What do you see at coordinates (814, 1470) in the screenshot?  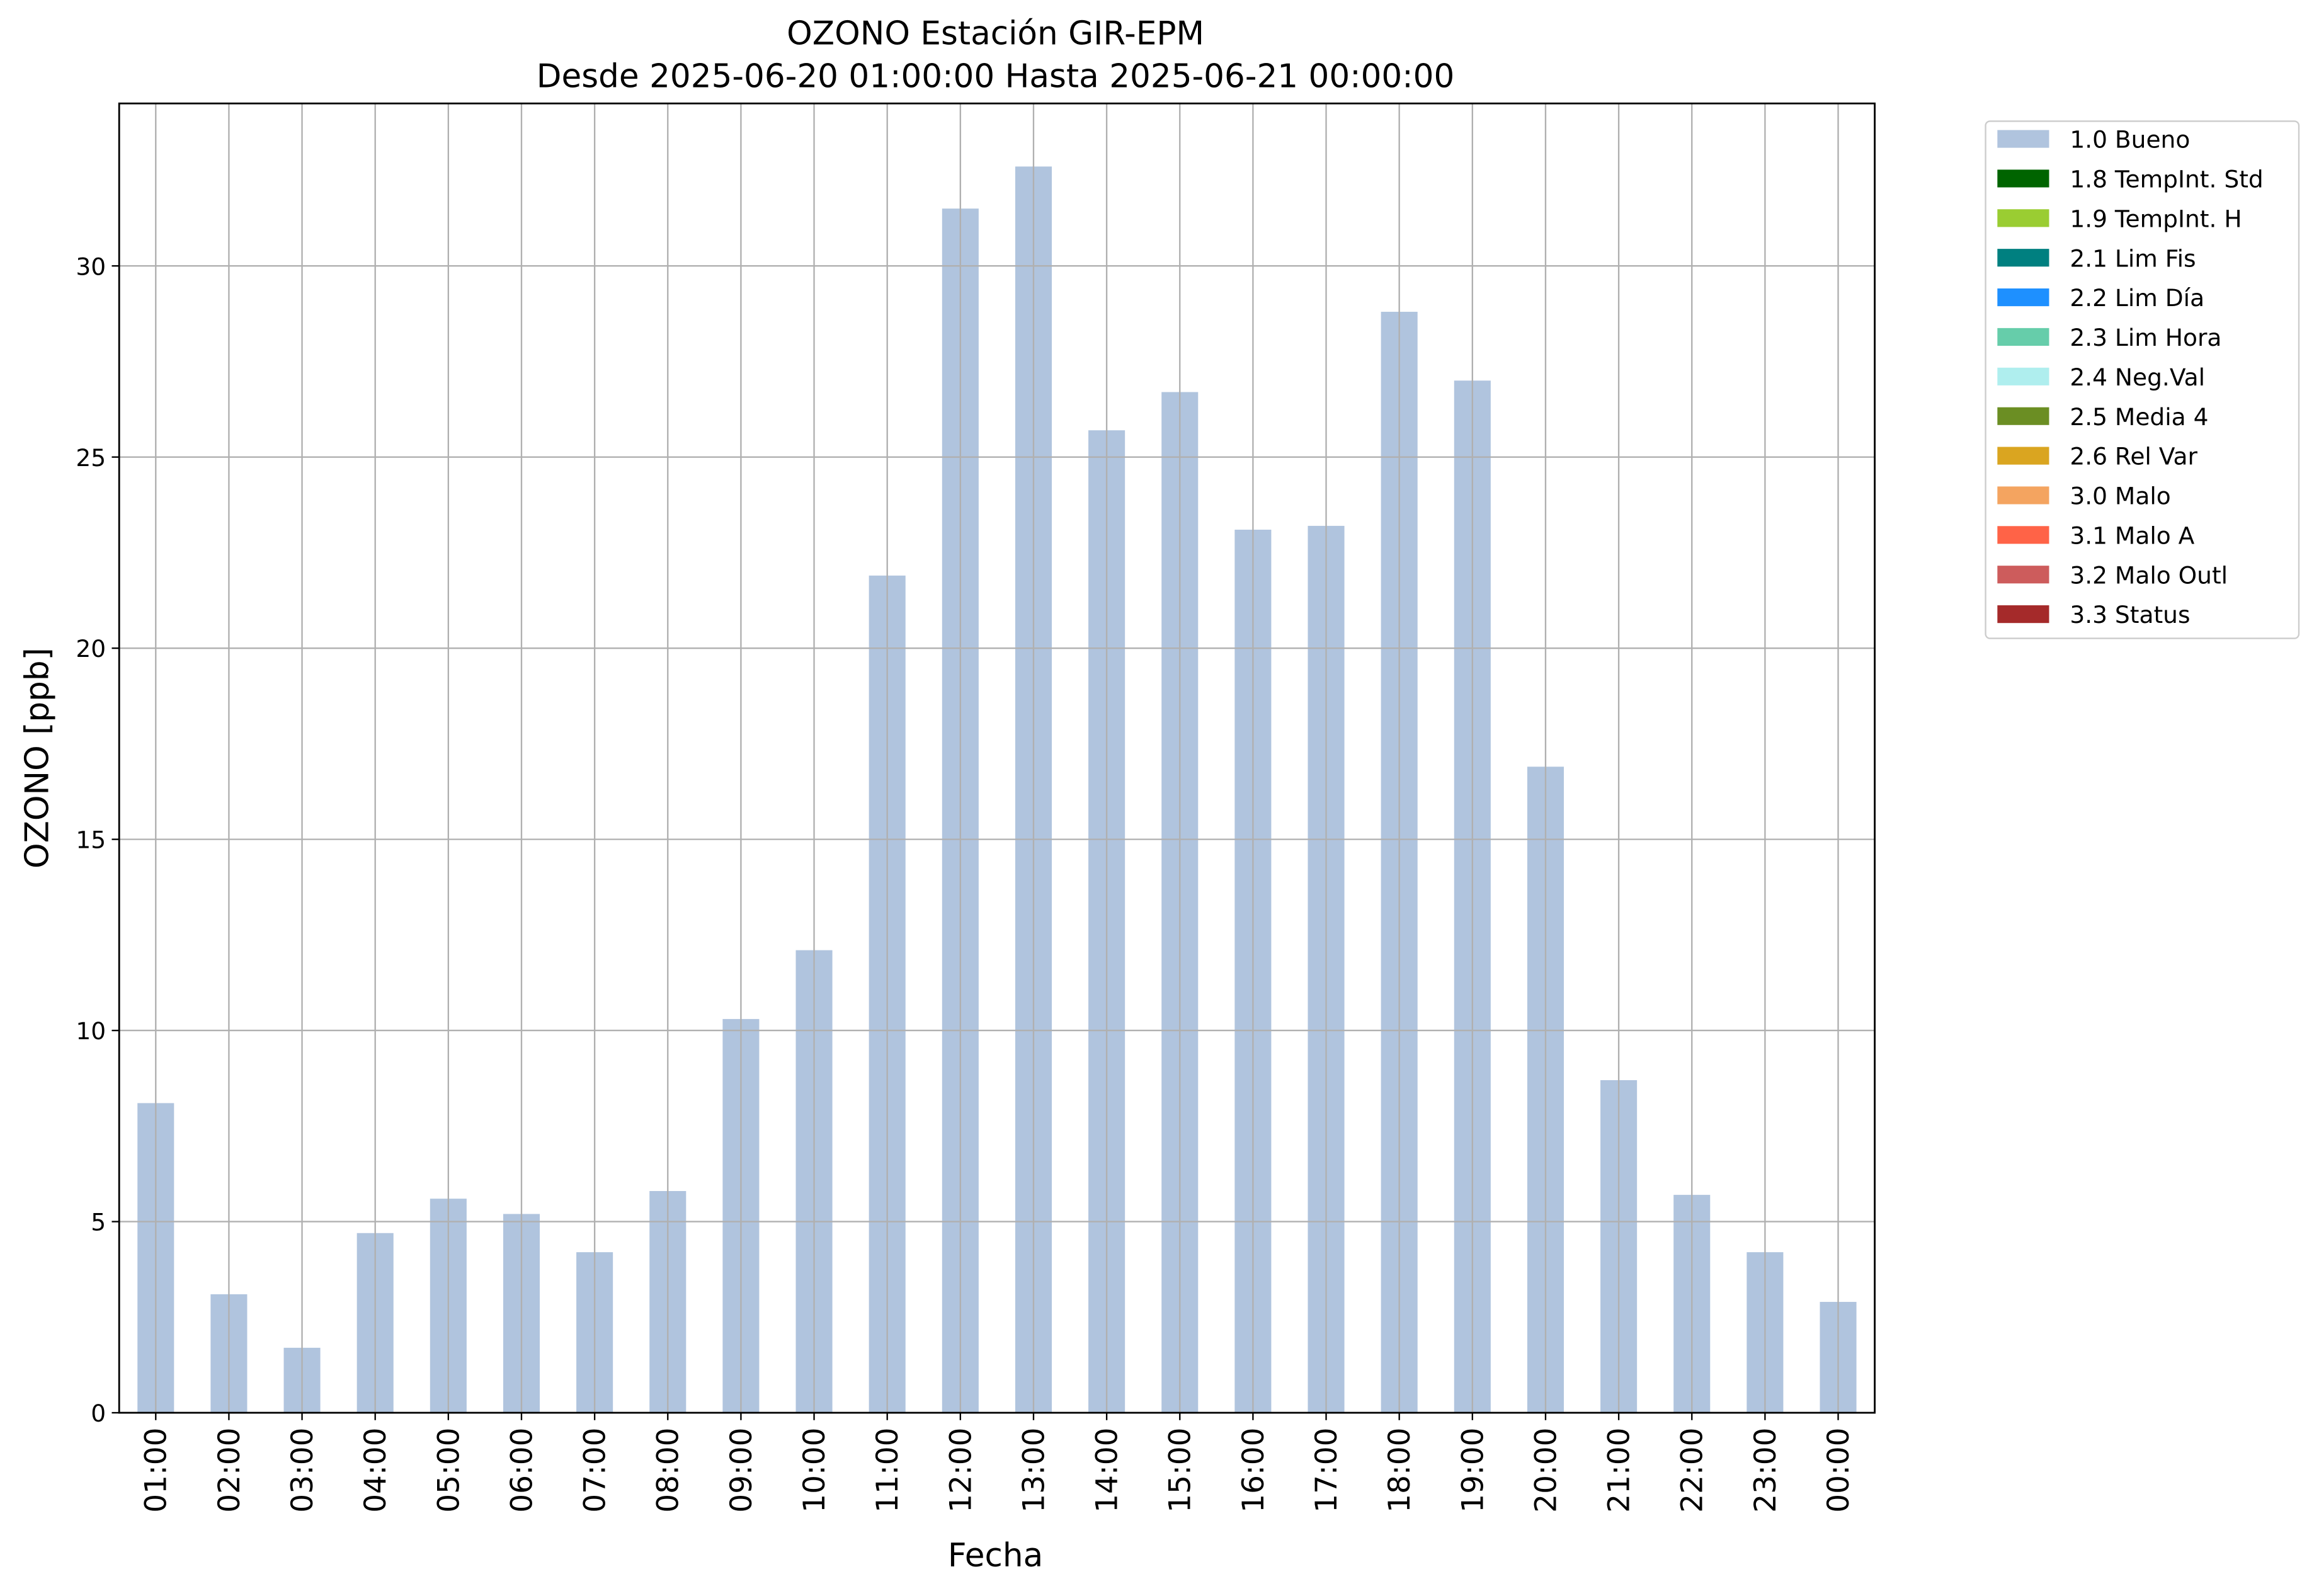 I see `x-tick-label: 10:00` at bounding box center [814, 1470].